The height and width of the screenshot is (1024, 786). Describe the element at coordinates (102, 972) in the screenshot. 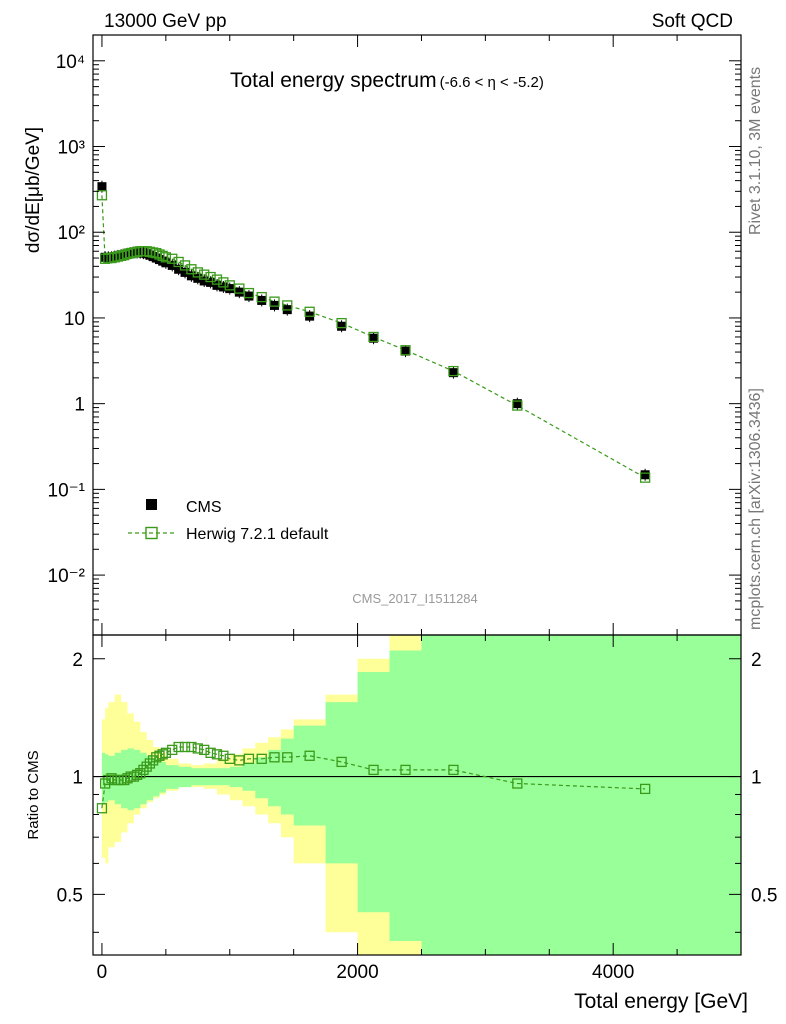

I see `x-tick-label: 0` at that location.